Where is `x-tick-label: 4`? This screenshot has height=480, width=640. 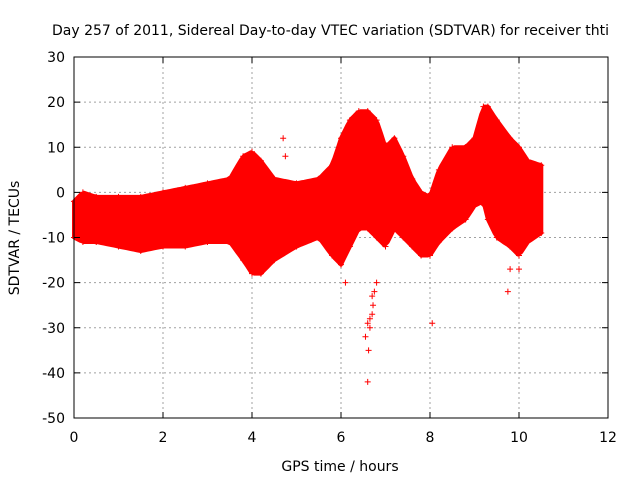 x-tick-label: 4 is located at coordinates (252, 438).